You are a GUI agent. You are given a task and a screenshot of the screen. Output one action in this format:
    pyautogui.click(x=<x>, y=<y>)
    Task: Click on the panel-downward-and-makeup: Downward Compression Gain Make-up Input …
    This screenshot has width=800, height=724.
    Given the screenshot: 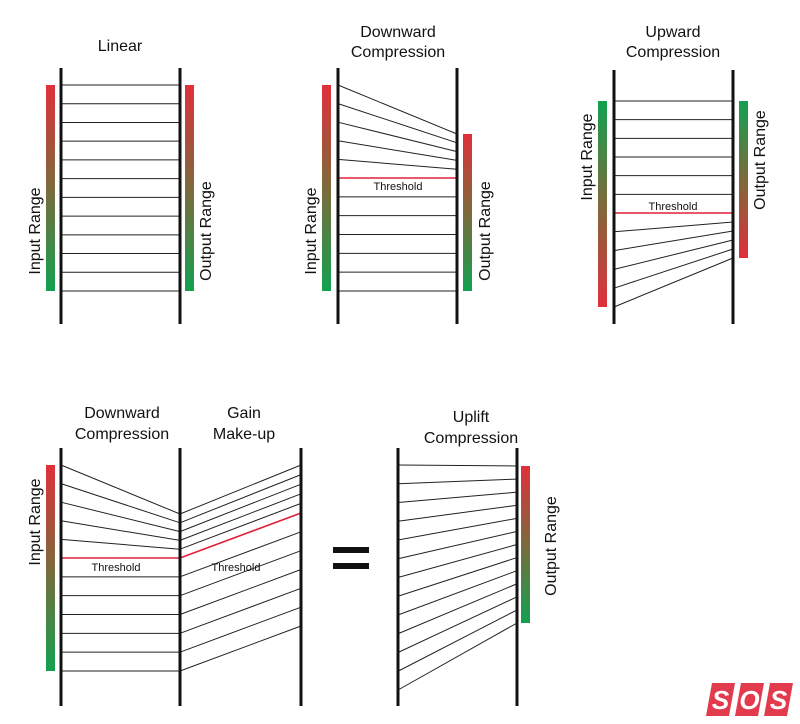 What is the action you would take?
    pyautogui.click(x=165, y=555)
    